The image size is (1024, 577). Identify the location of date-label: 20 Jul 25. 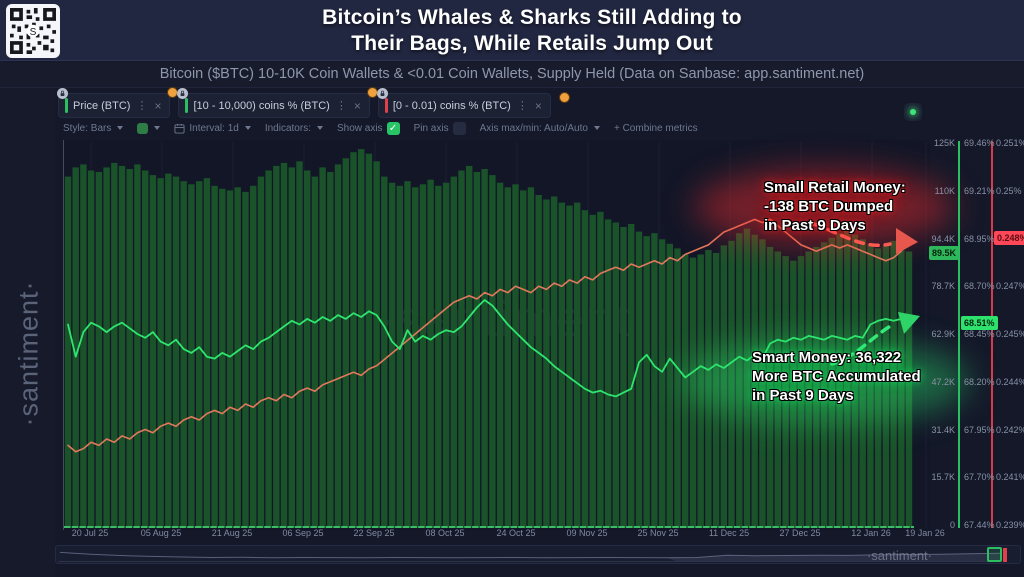
(90, 533).